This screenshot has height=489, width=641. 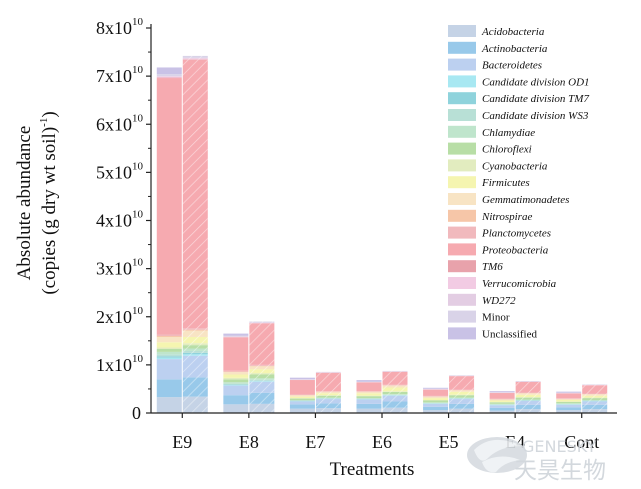 I want to click on bar-segment-e5-1-firmicutes, so click(x=436, y=399).